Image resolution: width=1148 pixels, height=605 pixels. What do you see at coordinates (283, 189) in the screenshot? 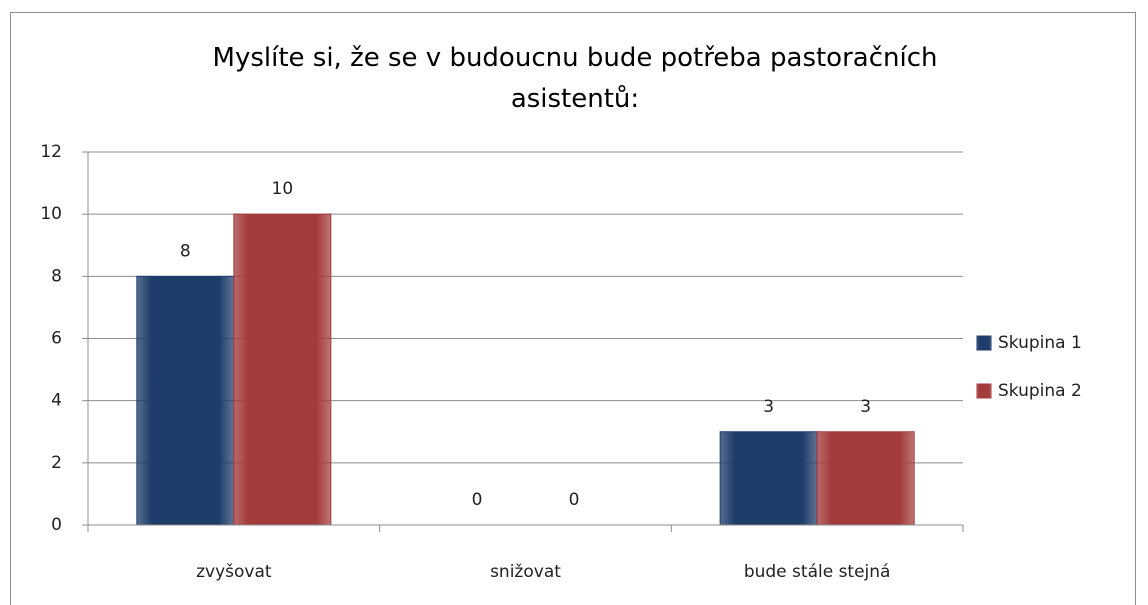
I see `data-label: 10` at bounding box center [283, 189].